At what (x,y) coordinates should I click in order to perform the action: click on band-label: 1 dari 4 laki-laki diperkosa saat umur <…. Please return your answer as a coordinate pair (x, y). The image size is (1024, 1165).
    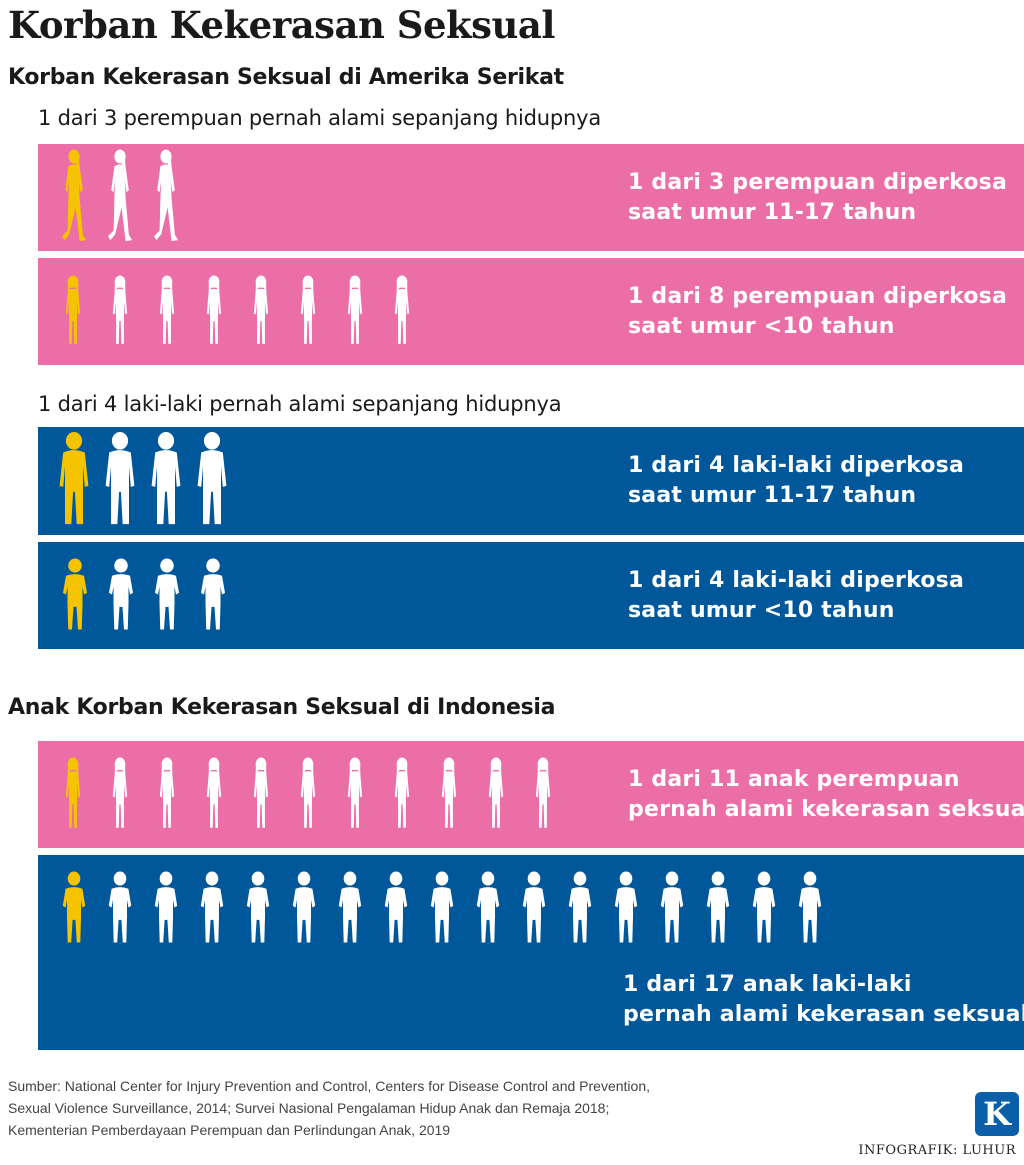
    Looking at the image, I should click on (796, 596).